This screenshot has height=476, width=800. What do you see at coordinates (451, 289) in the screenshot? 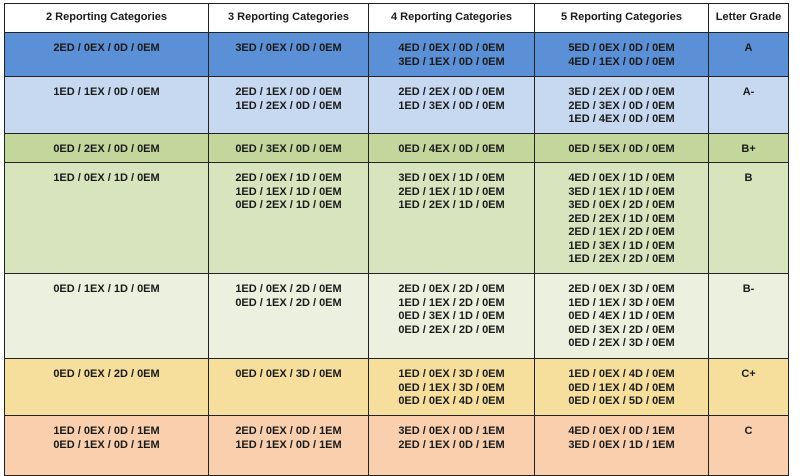
I see `combination-text: 2ED / 0EX / 2D / 0EM` at bounding box center [451, 289].